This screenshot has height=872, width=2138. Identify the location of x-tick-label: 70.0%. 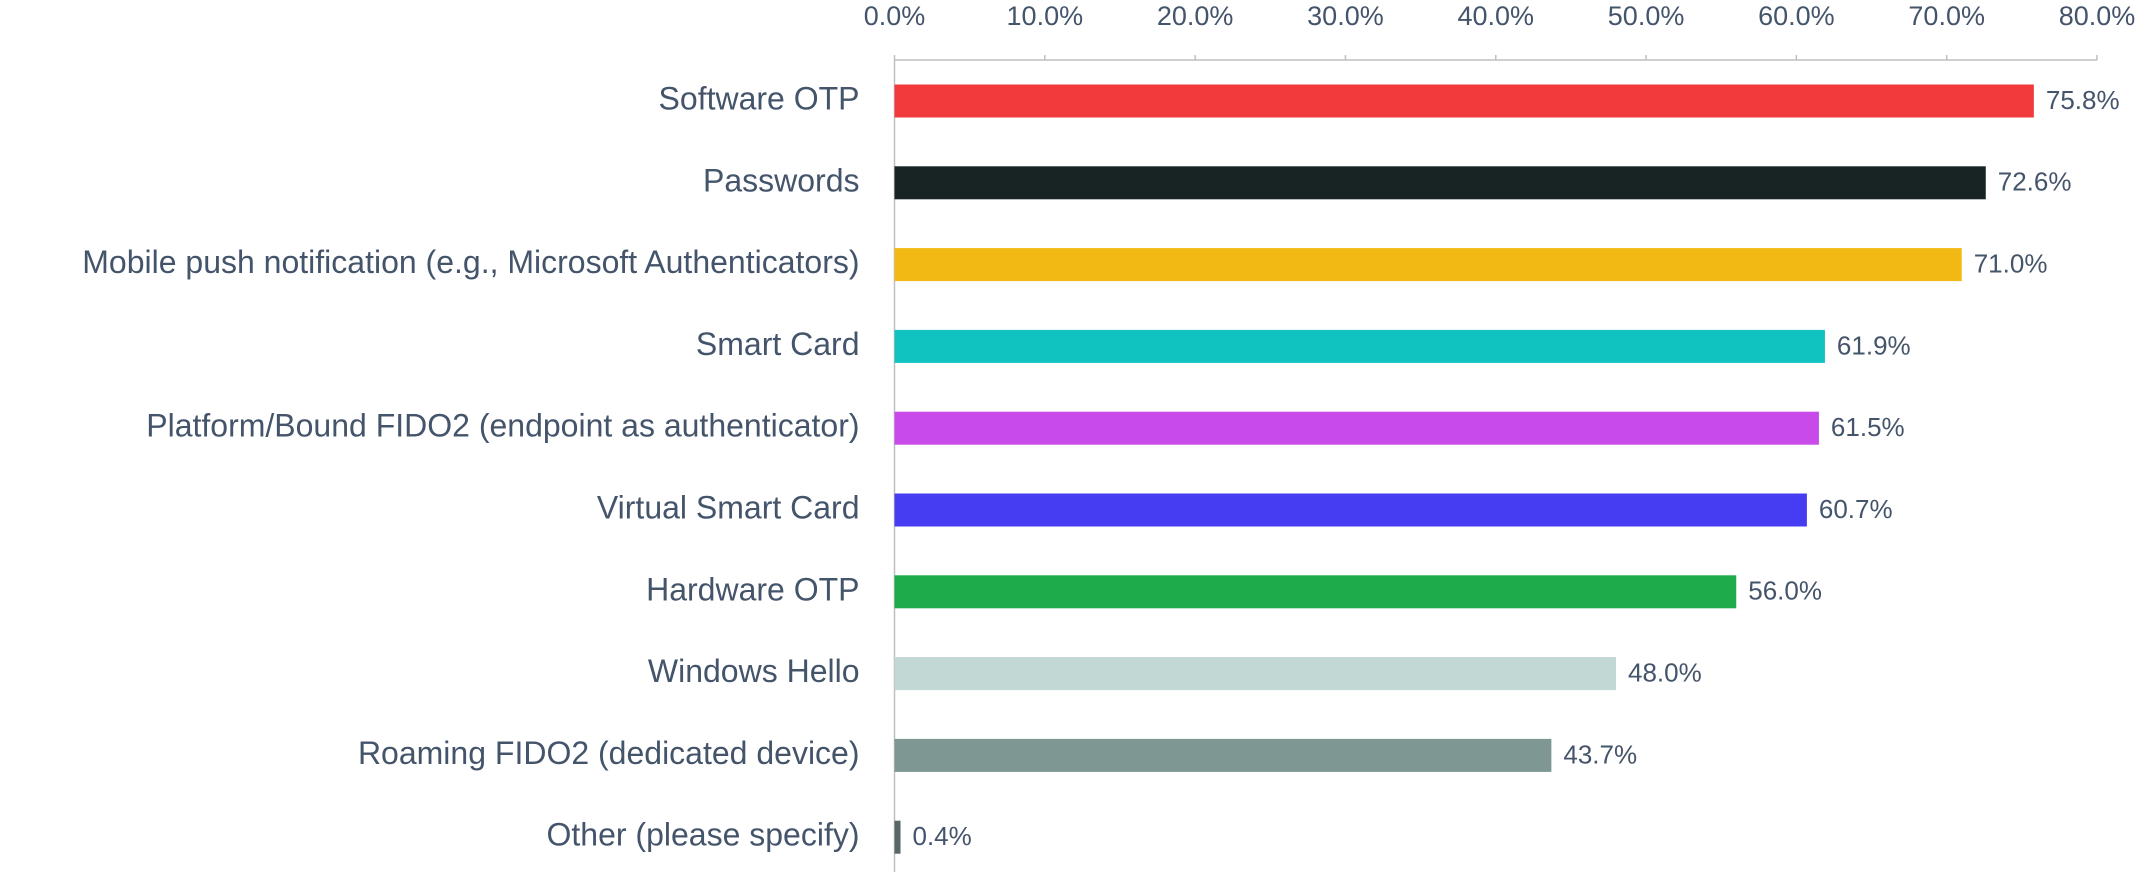
(1946, 16).